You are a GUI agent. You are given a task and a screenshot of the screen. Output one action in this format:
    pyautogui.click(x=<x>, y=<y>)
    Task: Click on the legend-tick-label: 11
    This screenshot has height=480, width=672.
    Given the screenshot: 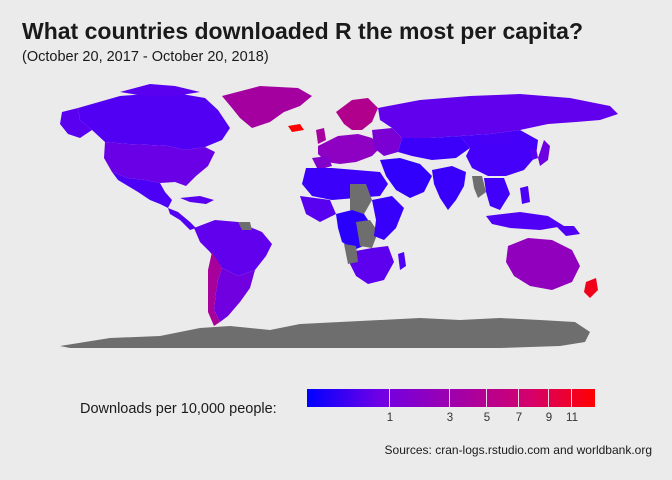 What is the action you would take?
    pyautogui.click(x=572, y=418)
    